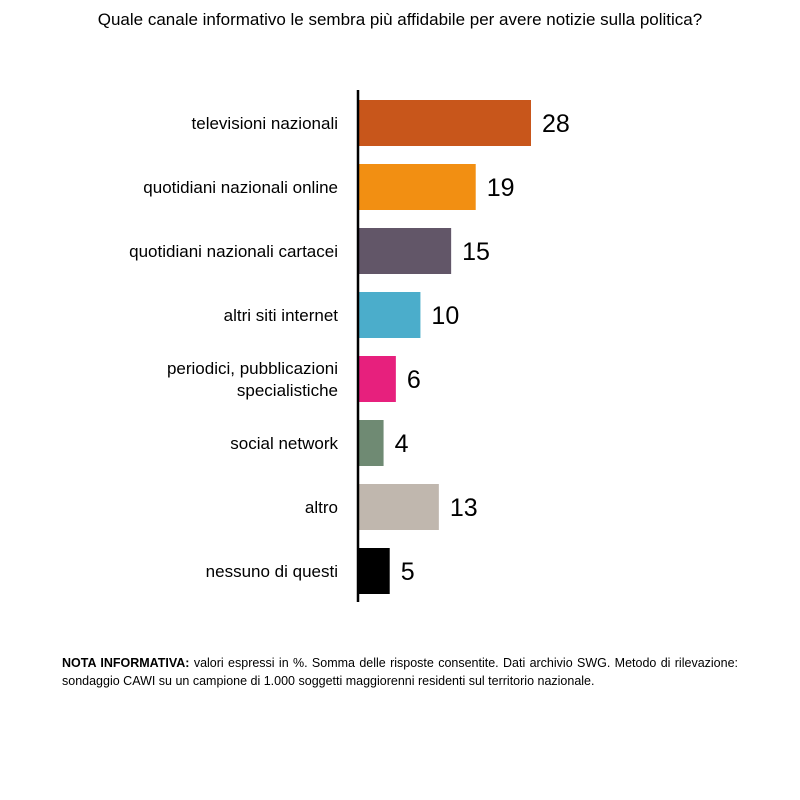 The height and width of the screenshot is (800, 800). What do you see at coordinates (501, 188) in the screenshot?
I see `value-label-2: 19` at bounding box center [501, 188].